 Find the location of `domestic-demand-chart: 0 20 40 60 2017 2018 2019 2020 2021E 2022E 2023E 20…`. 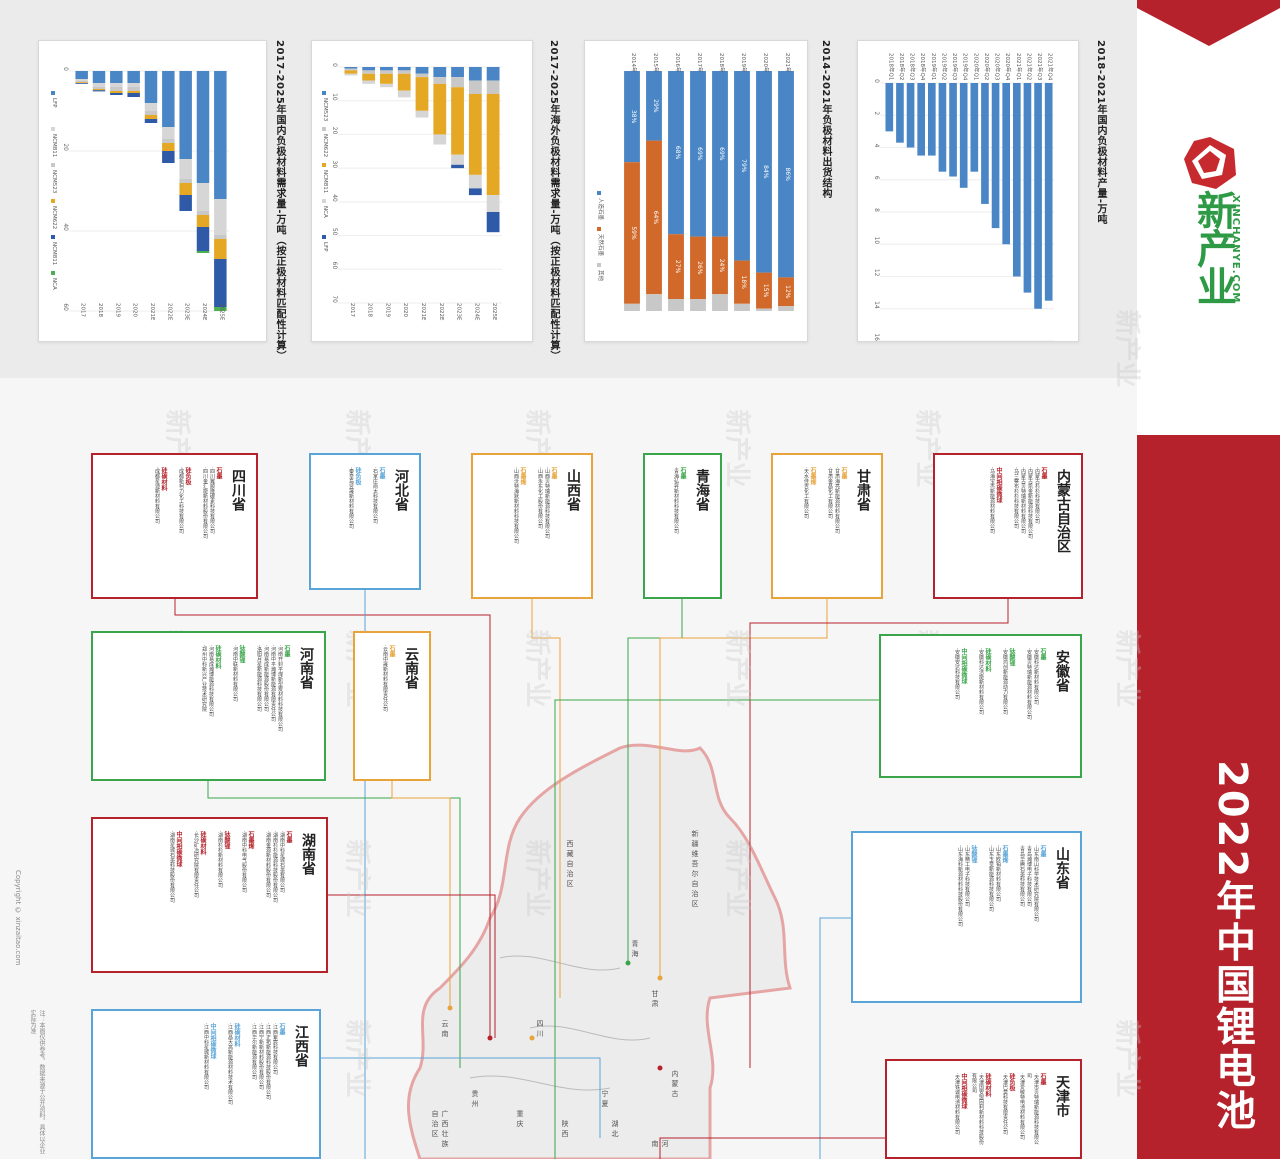

domestic-demand-chart: 0 20 40 60 2017 2018 2019 2020 2021E 2022E 2023E 20… is located at coordinates (152, 191).